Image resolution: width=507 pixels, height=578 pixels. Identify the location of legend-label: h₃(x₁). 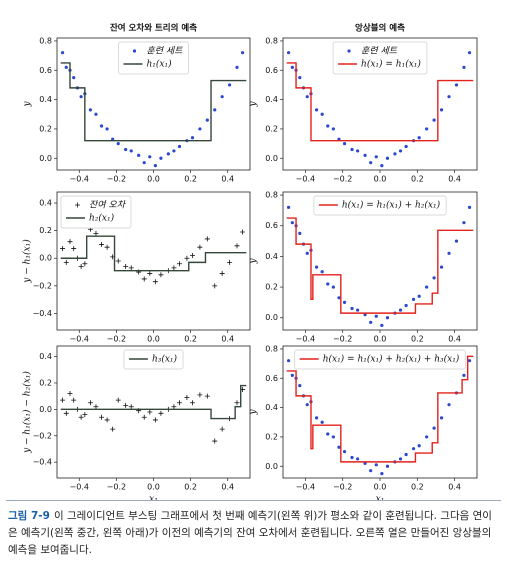
(165, 359).